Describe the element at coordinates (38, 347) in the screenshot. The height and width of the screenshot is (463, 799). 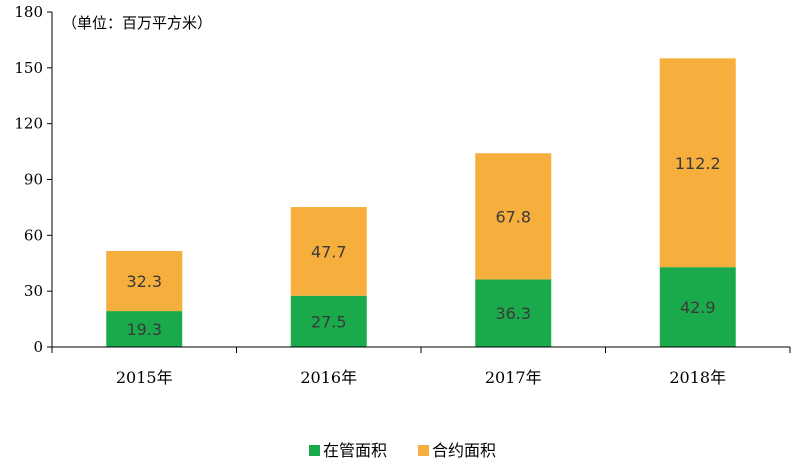
I see `y-tick-label: 0` at that location.